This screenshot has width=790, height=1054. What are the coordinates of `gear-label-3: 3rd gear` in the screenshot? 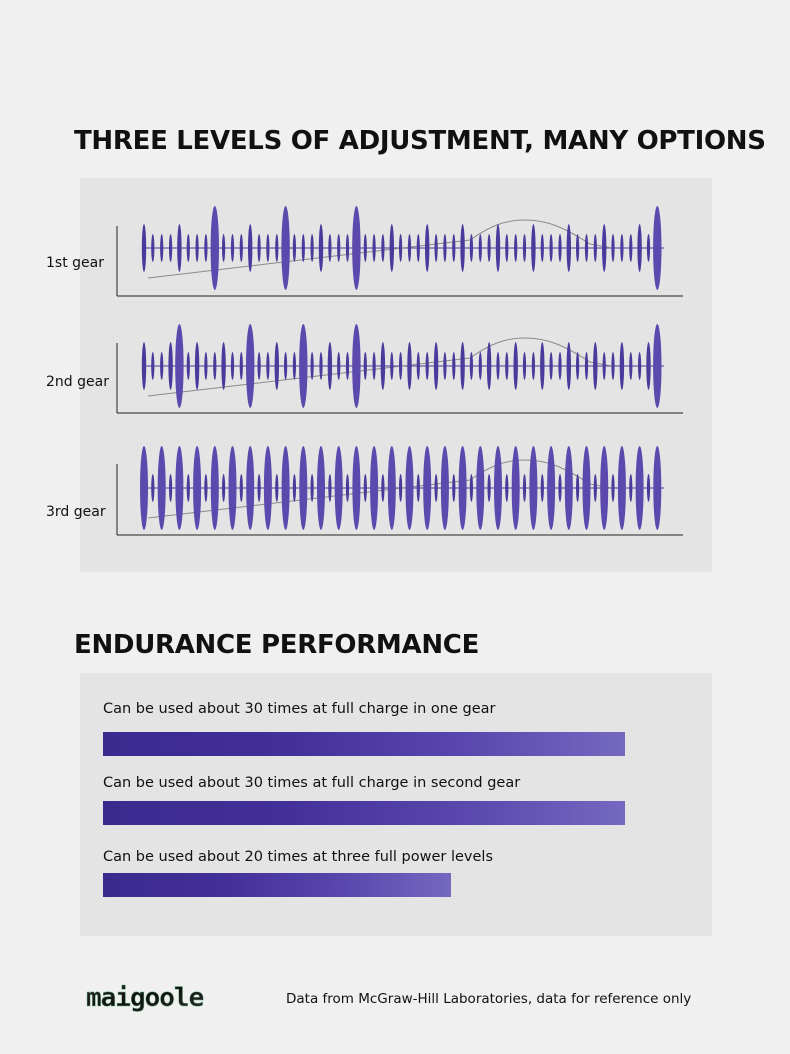 It's located at (76, 512).